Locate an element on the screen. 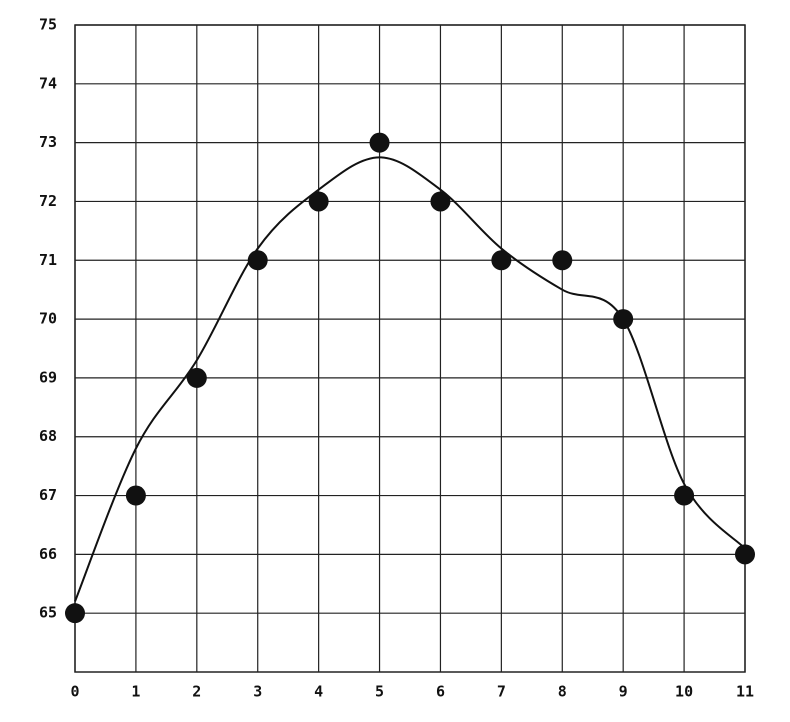 The width and height of the screenshot is (790, 722). x-tick-label: 0 is located at coordinates (74, 692).